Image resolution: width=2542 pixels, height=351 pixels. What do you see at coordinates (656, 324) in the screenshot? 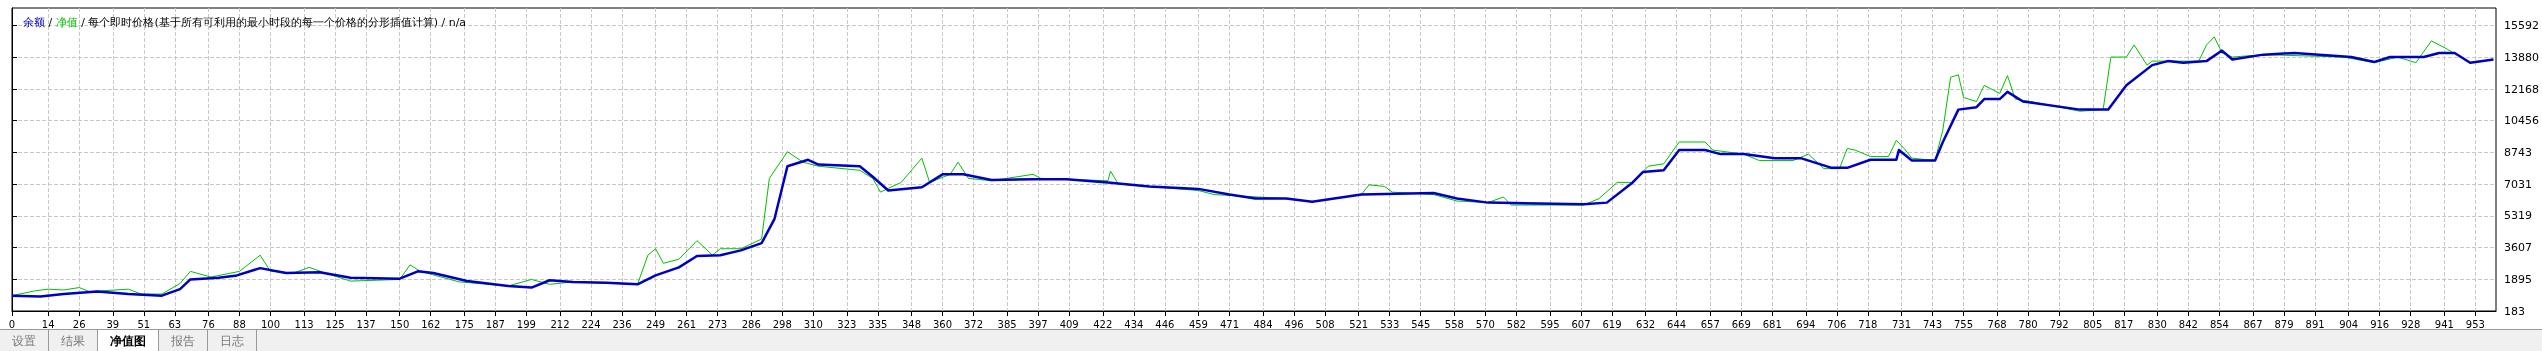
I see `x-tick-label: 249` at bounding box center [656, 324].